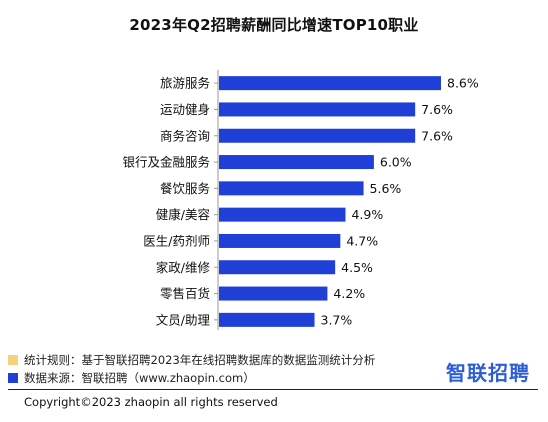  I want to click on category-label: 家政/维修, so click(183, 267).